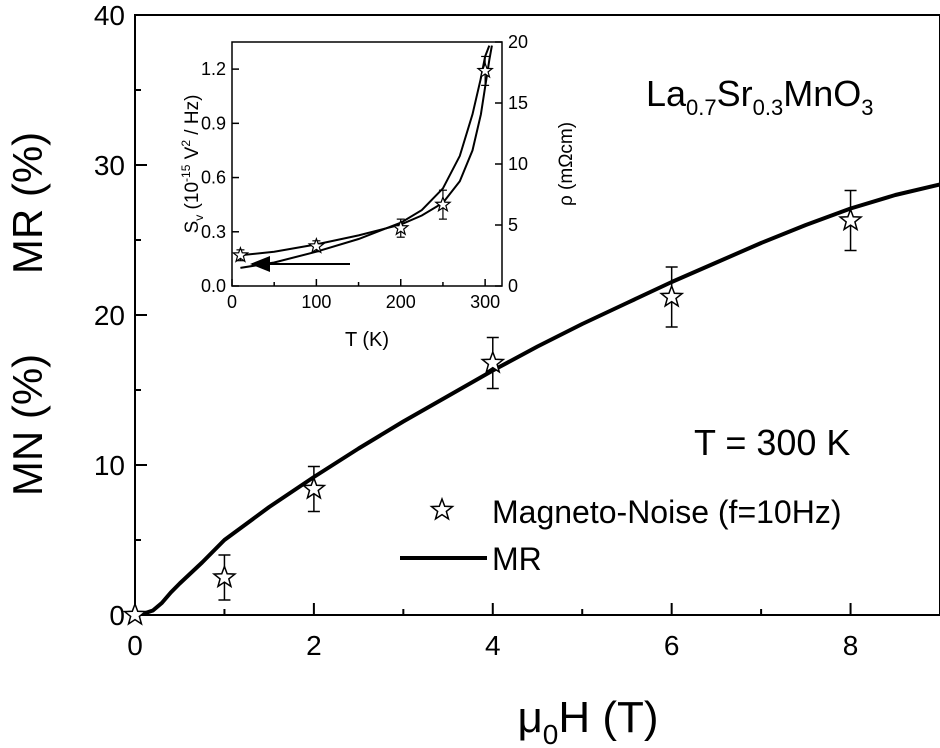 The image size is (940, 748). Describe the element at coordinates (518, 103) in the screenshot. I see `inset-right-tick-label: 15` at that location.